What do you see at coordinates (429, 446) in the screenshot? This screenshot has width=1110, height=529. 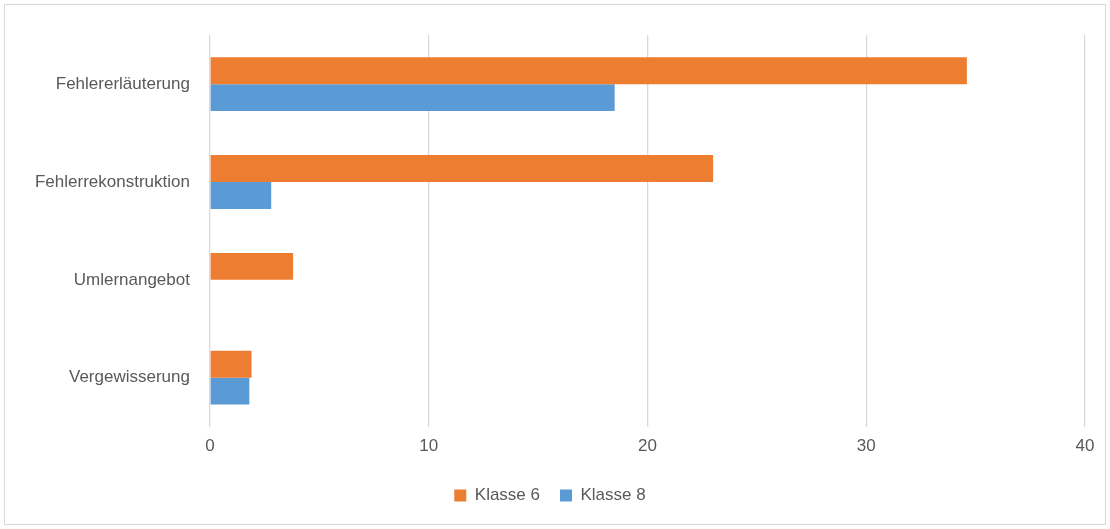 I see `x-tick-label: 10` at bounding box center [429, 446].